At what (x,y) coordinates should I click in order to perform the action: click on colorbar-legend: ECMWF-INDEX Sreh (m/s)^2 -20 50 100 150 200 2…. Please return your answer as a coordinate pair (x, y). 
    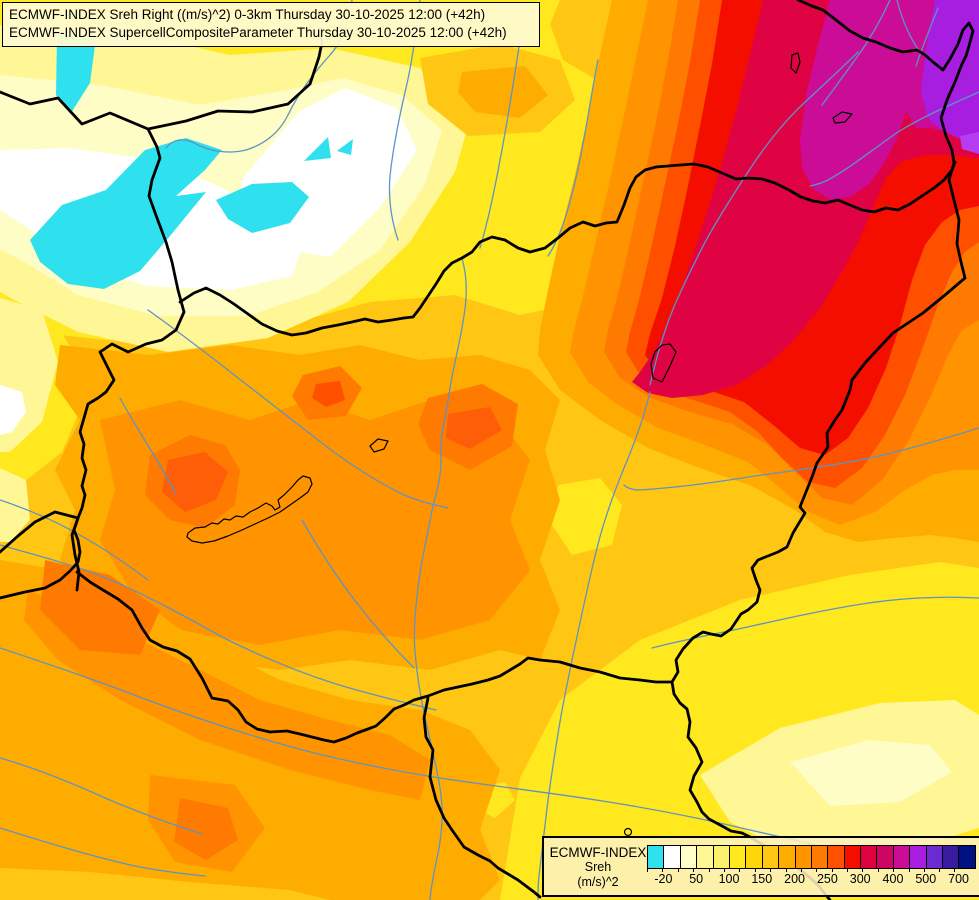
    Looking at the image, I should click on (760, 866).